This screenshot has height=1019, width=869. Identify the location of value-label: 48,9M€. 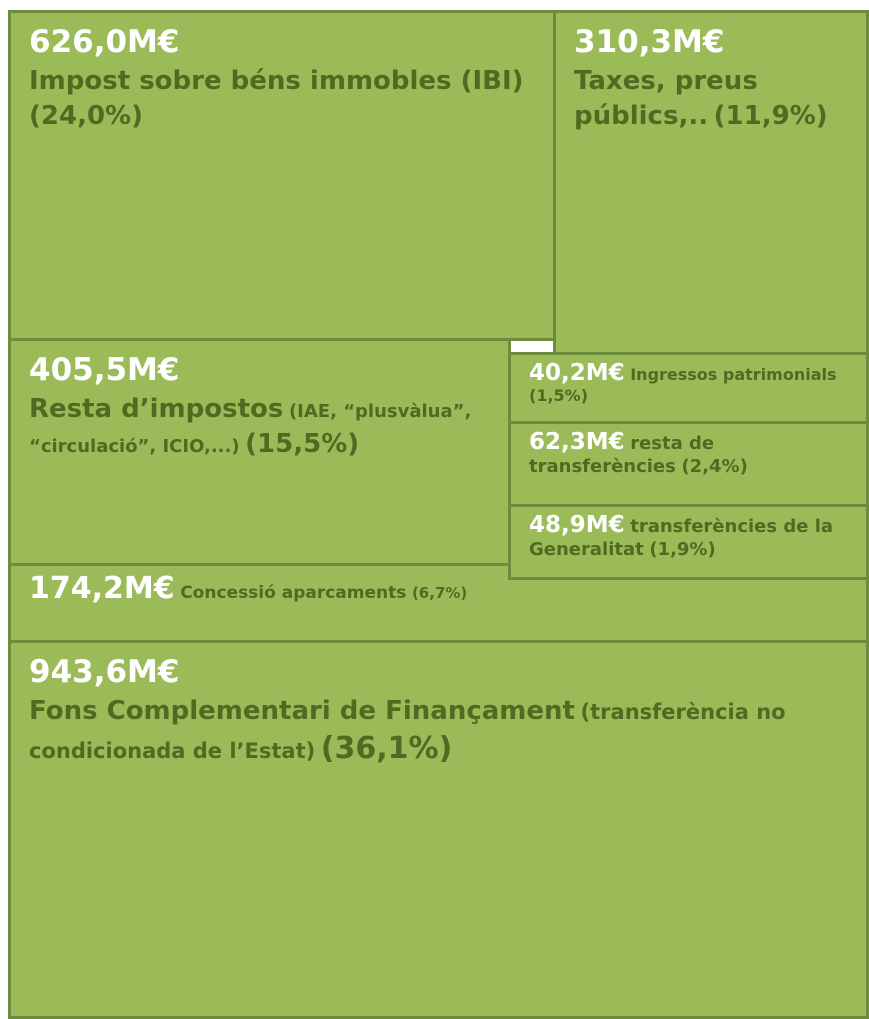
(577, 525).